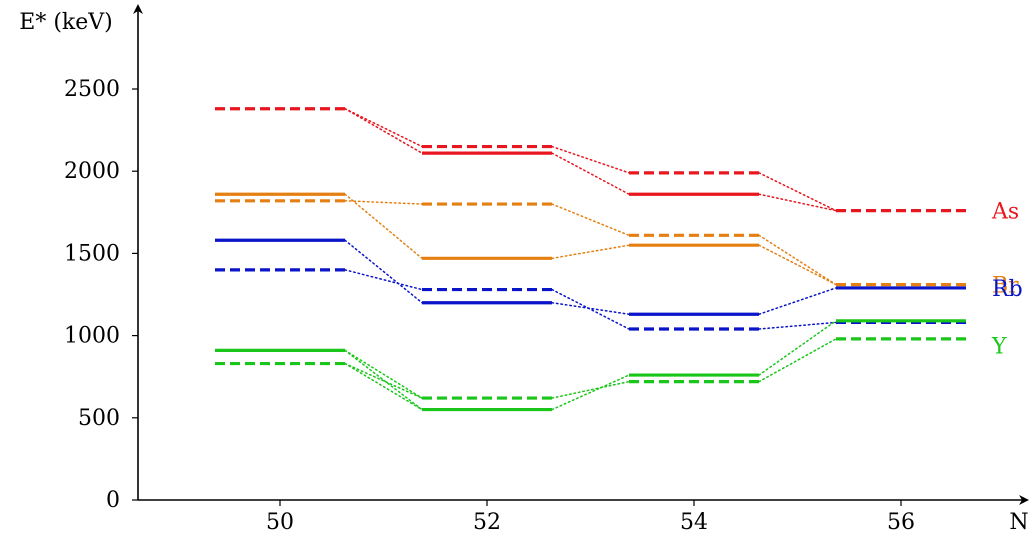  Describe the element at coordinates (1005, 286) in the screenshot. I see `series-label: Br` at that location.